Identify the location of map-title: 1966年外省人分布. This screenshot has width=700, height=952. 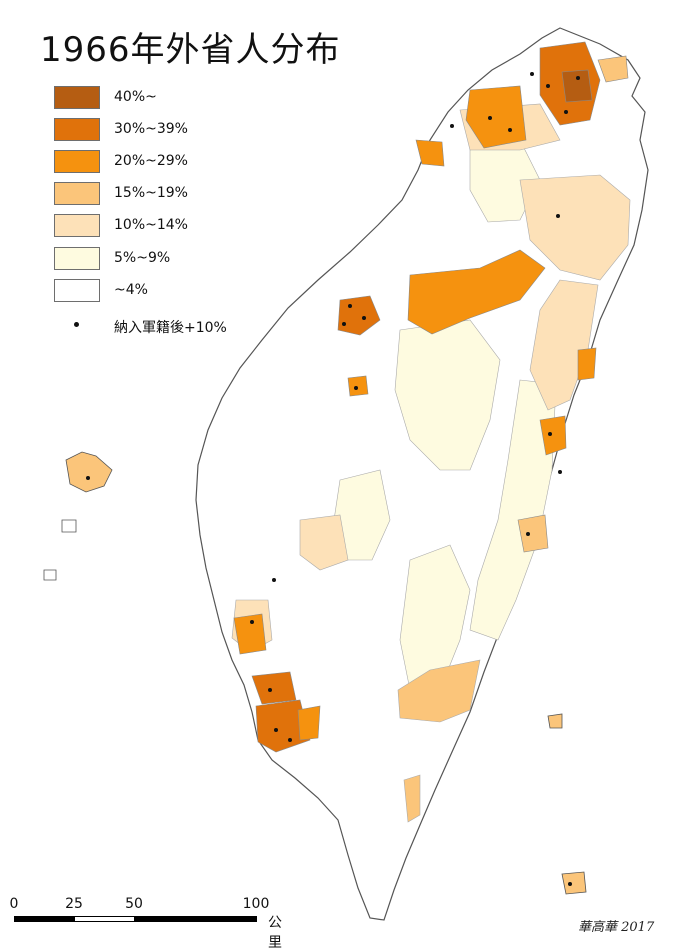
(190, 50).